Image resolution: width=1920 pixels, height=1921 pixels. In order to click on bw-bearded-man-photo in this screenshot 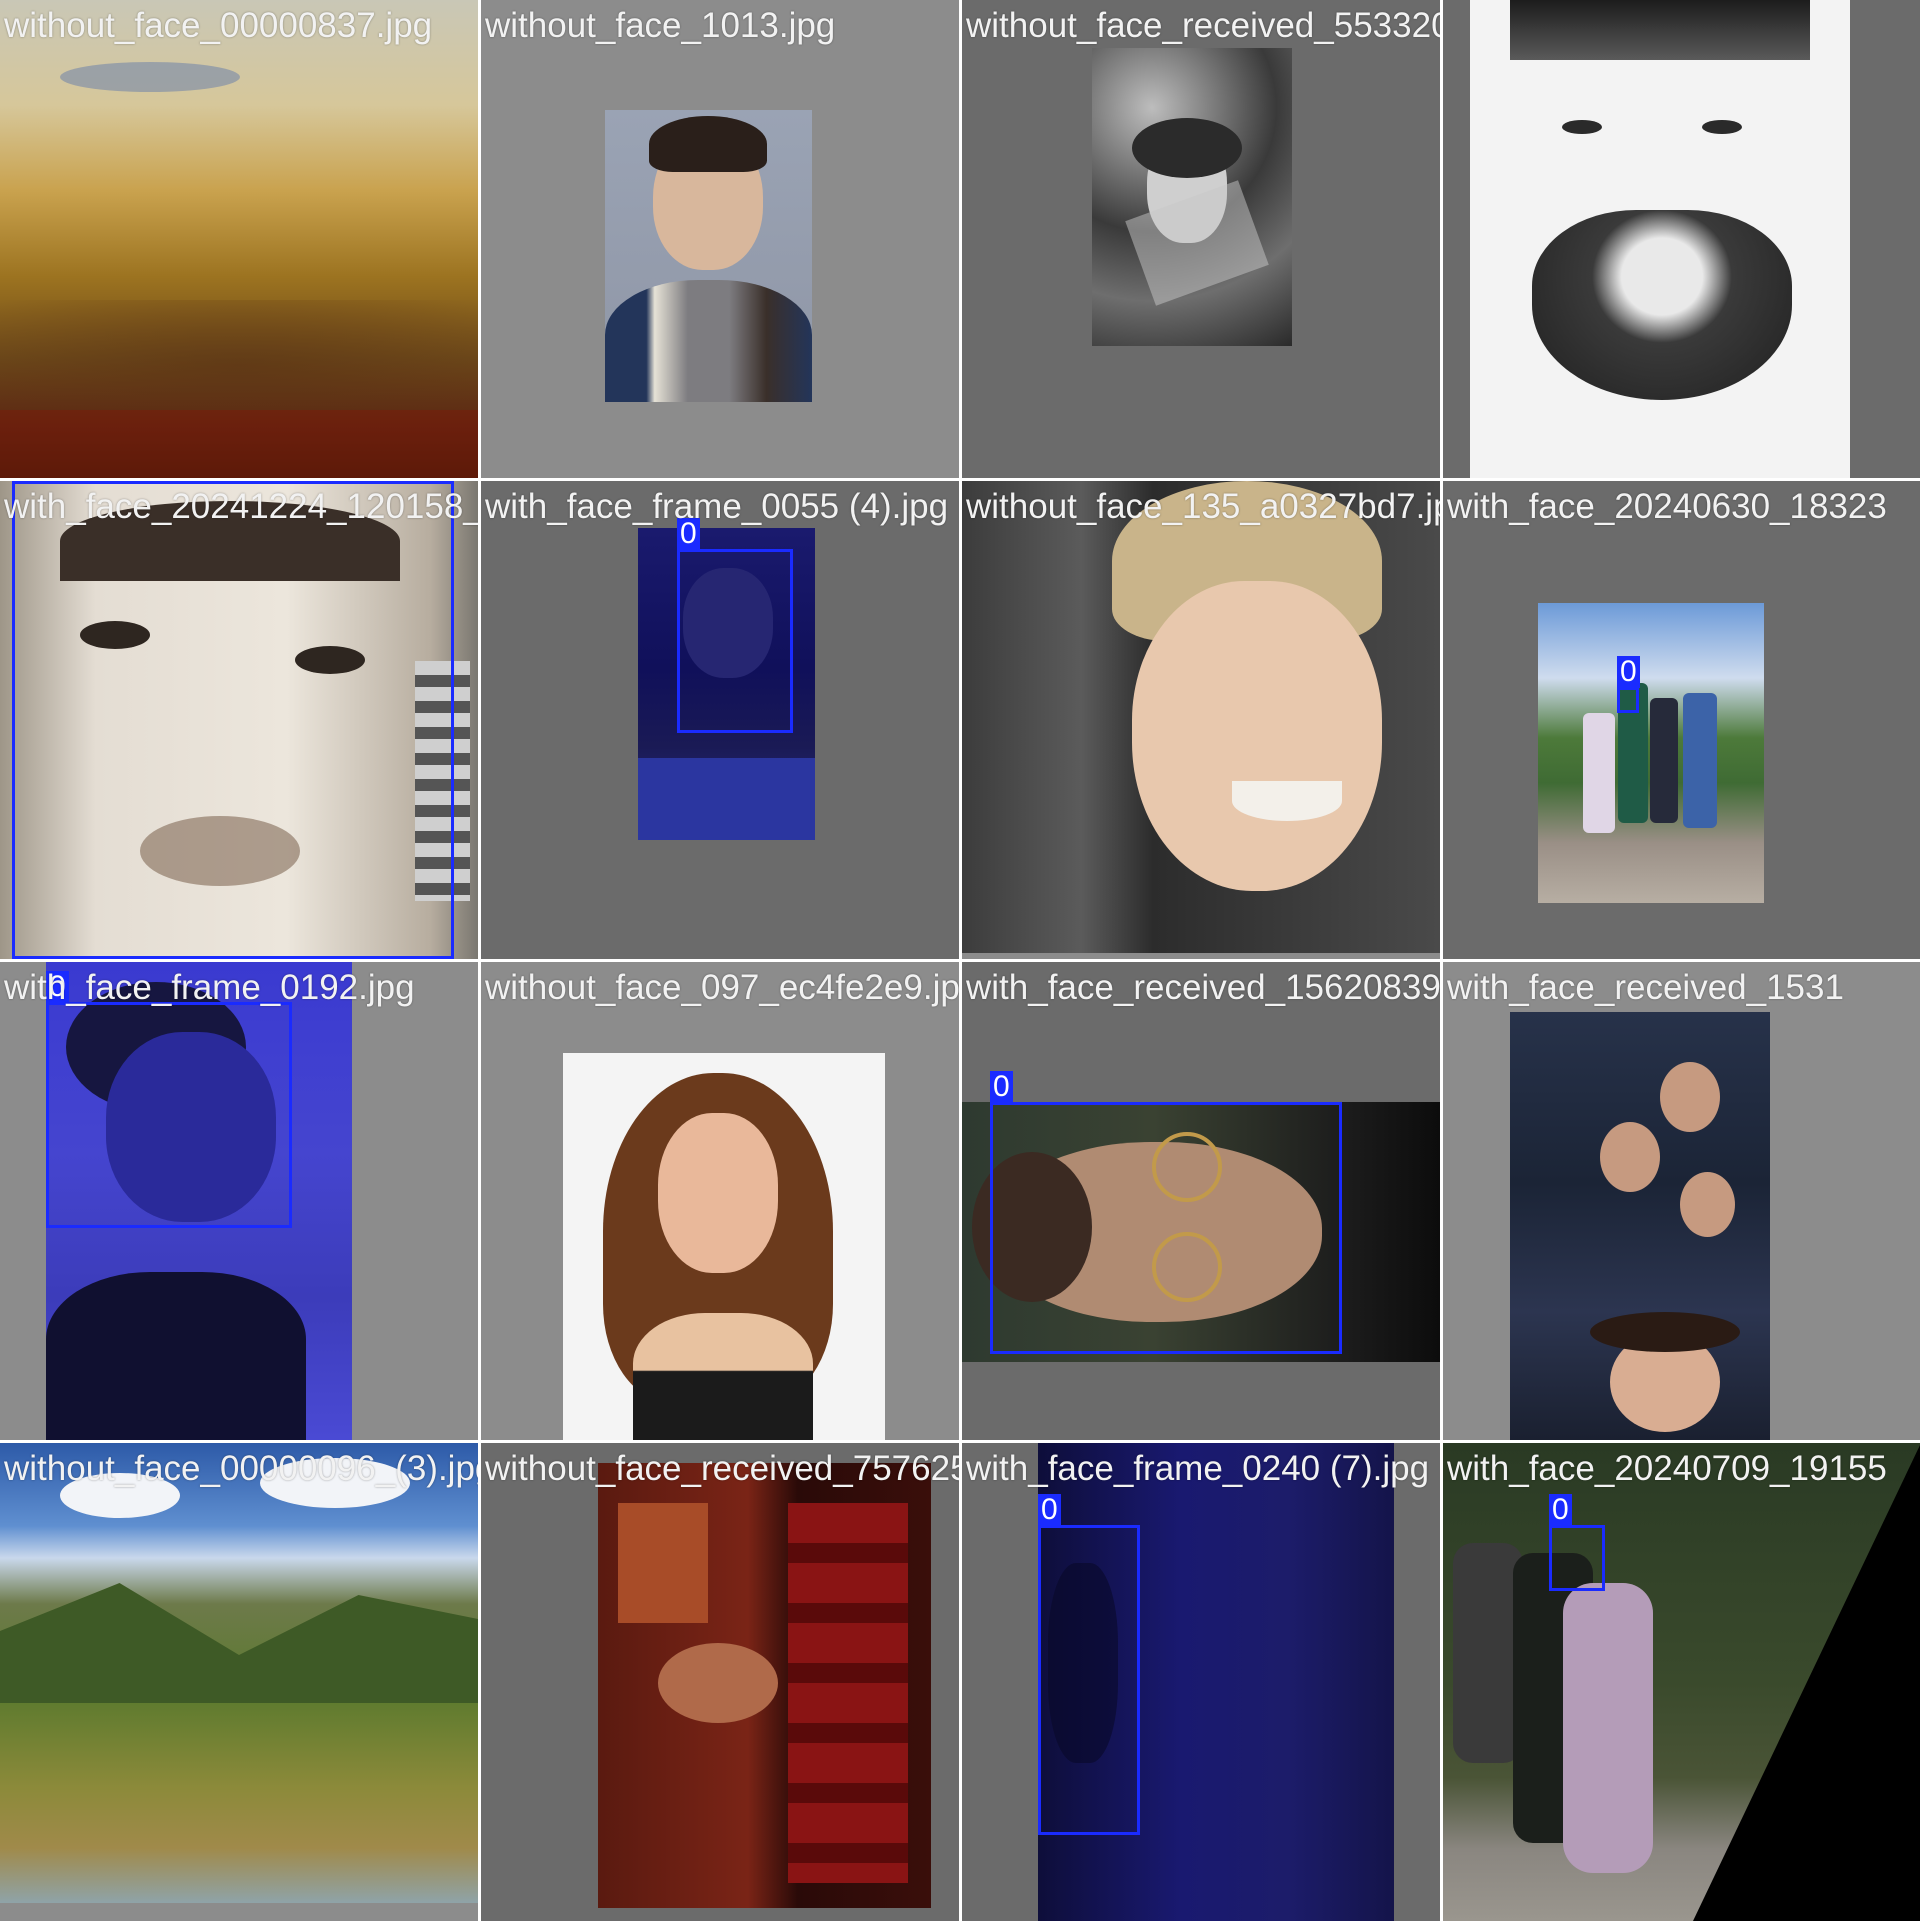, I will do `click(1660, 239)`.